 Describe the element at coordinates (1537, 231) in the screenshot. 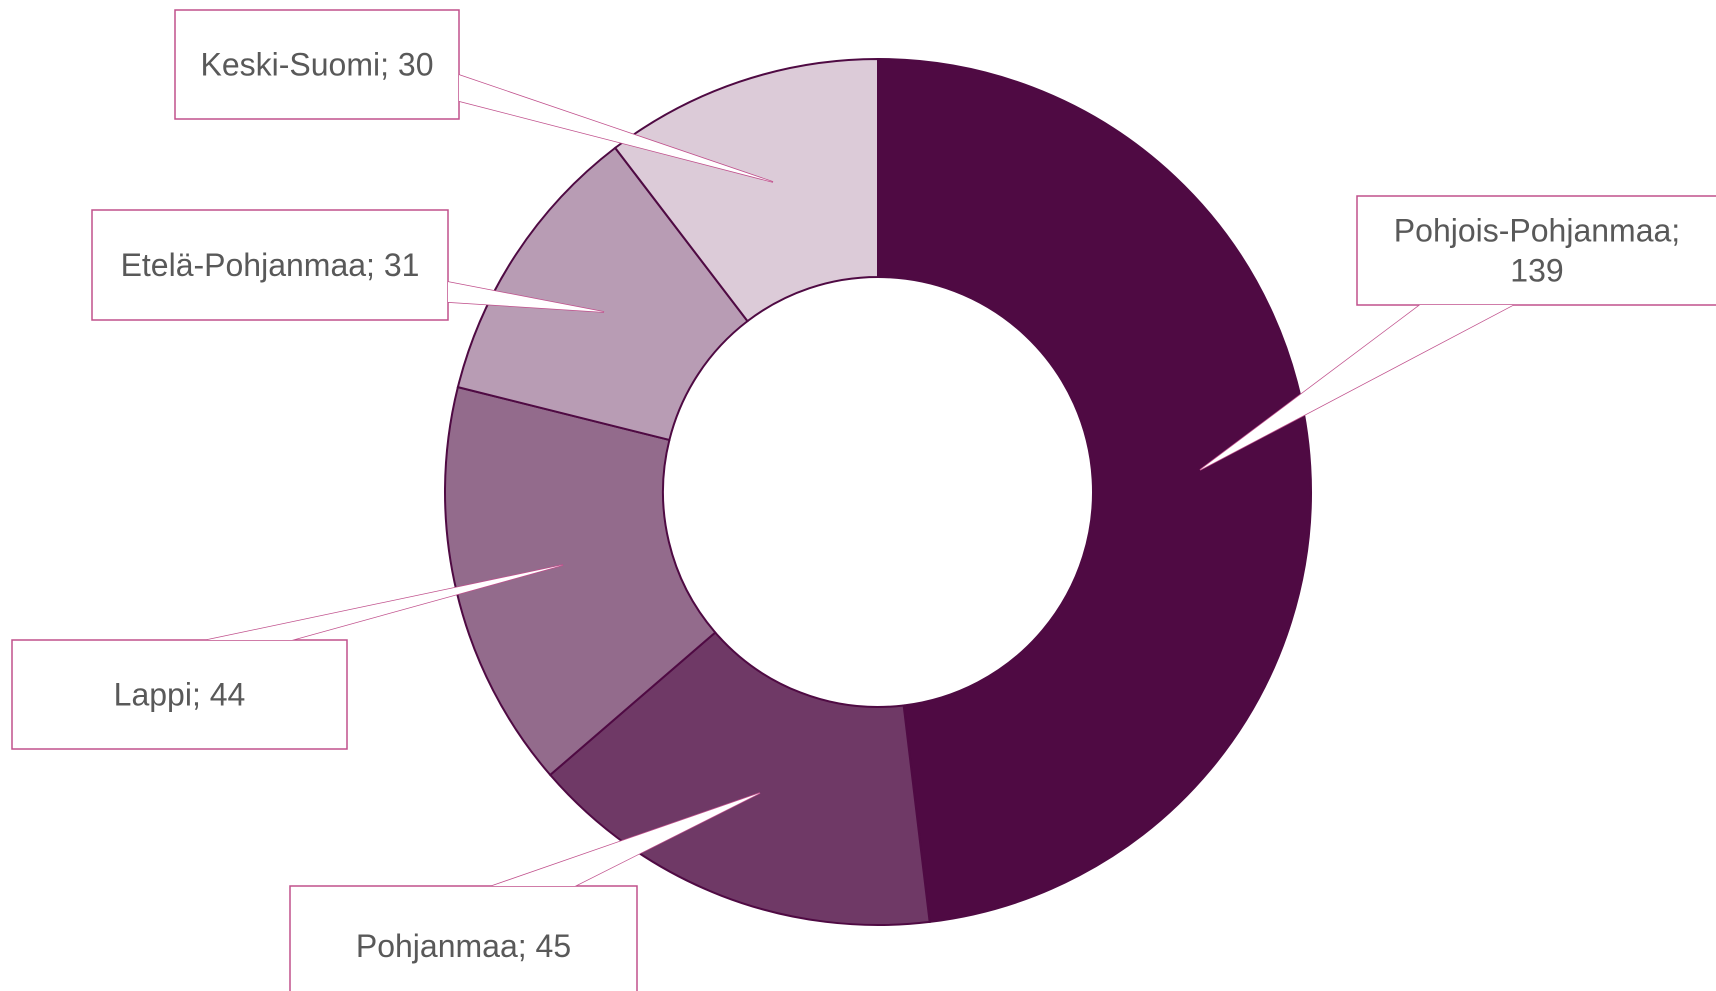

I see `data-label: Pohjois-Pohjanmaa;` at that location.